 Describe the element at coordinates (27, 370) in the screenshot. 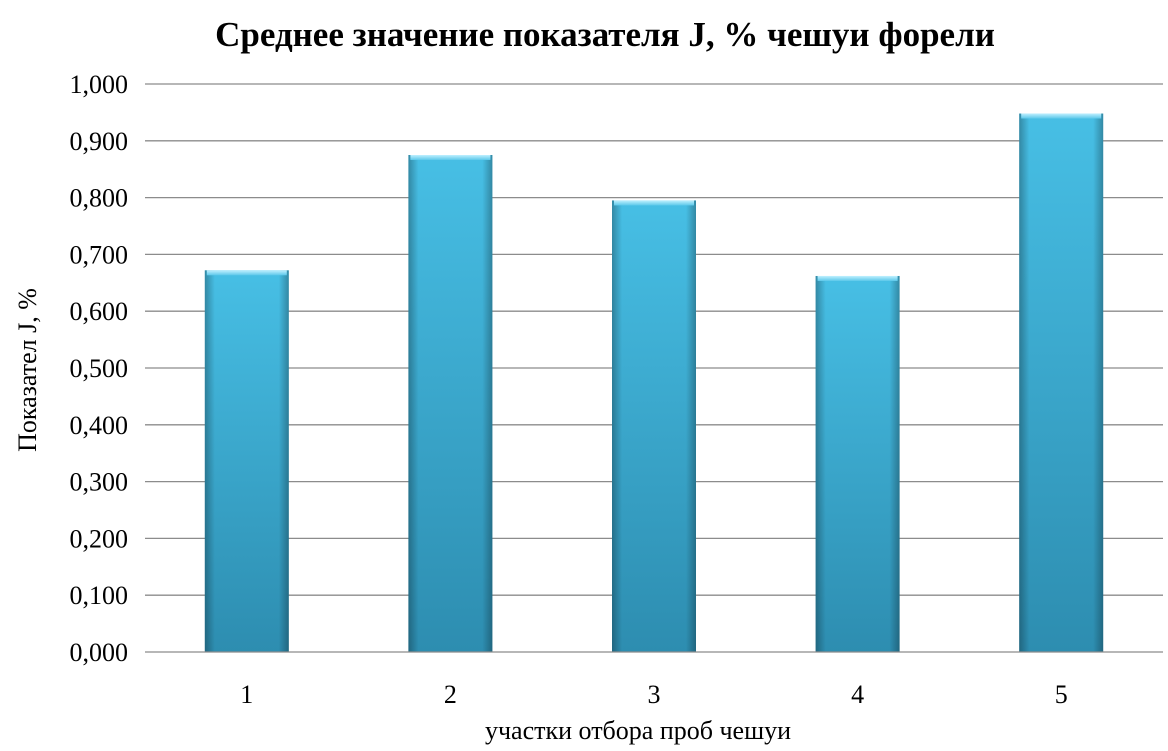

I see `y-axis-label: Показател J, %` at that location.